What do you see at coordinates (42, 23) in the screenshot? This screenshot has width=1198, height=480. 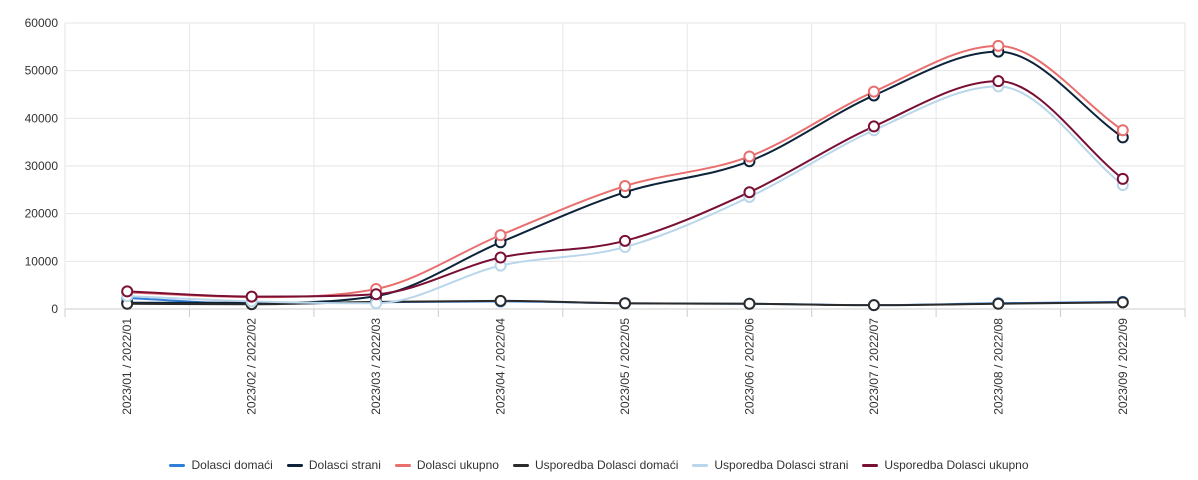 I see `y-tick-label: 60000` at bounding box center [42, 23].